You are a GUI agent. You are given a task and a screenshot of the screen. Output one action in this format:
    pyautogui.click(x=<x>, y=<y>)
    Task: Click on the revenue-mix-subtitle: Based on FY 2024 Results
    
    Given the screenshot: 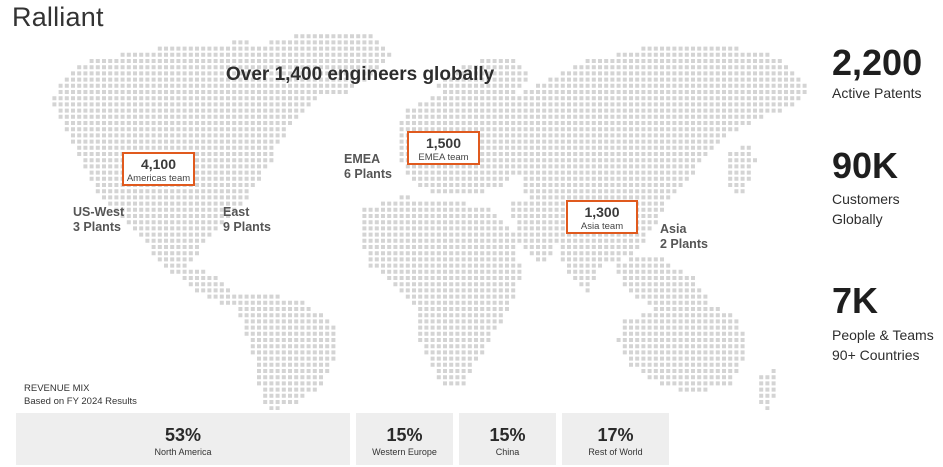 What is the action you would take?
    pyautogui.click(x=80, y=401)
    